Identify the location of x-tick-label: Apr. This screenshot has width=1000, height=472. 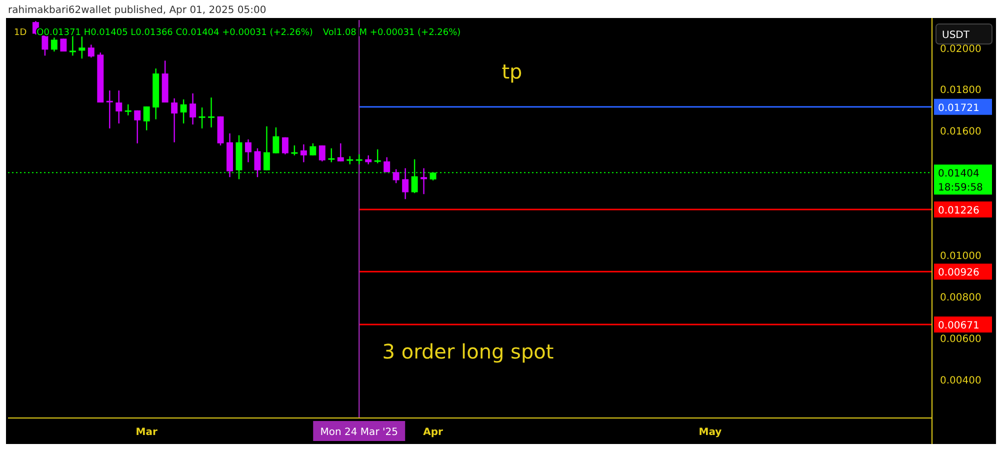
(433, 432).